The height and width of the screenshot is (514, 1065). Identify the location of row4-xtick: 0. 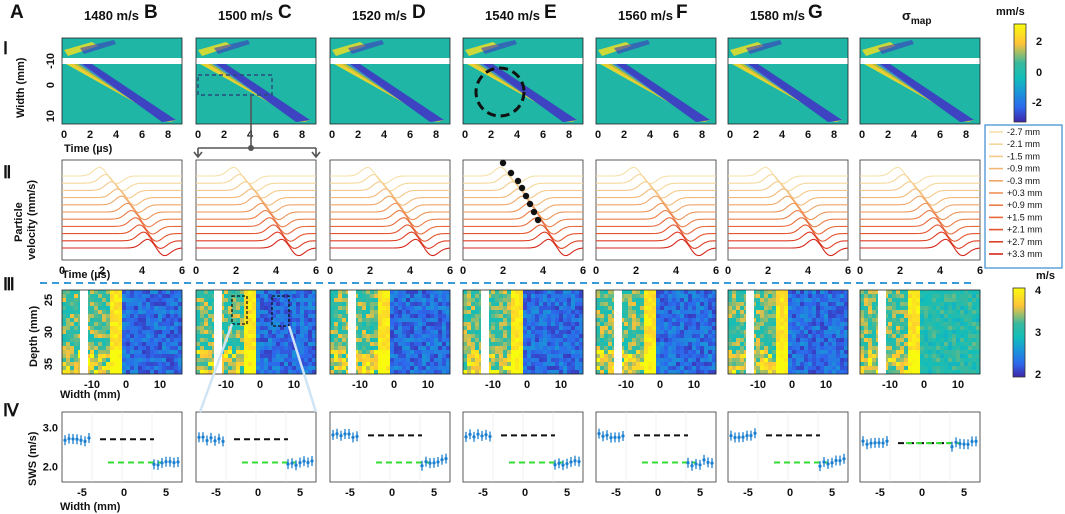
(525, 493).